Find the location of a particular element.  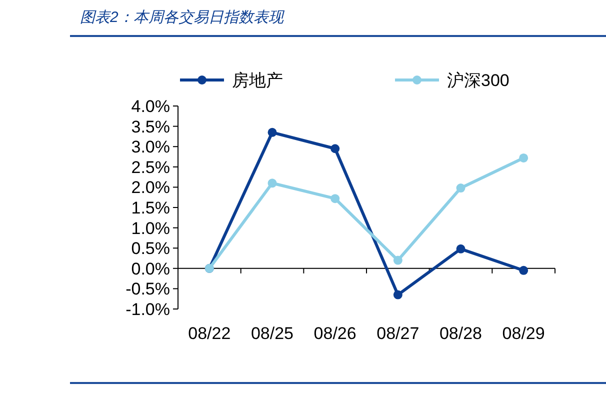

y-tick-label: 0.5% is located at coordinates (150, 248).